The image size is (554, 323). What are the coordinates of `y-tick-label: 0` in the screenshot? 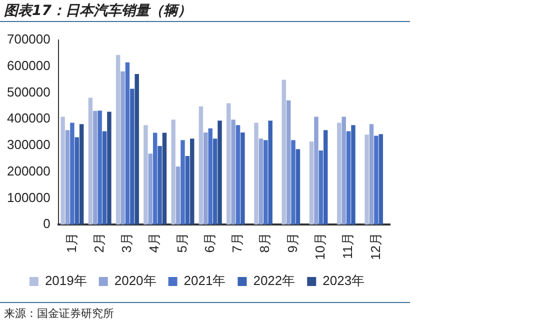 It's located at (46, 224).